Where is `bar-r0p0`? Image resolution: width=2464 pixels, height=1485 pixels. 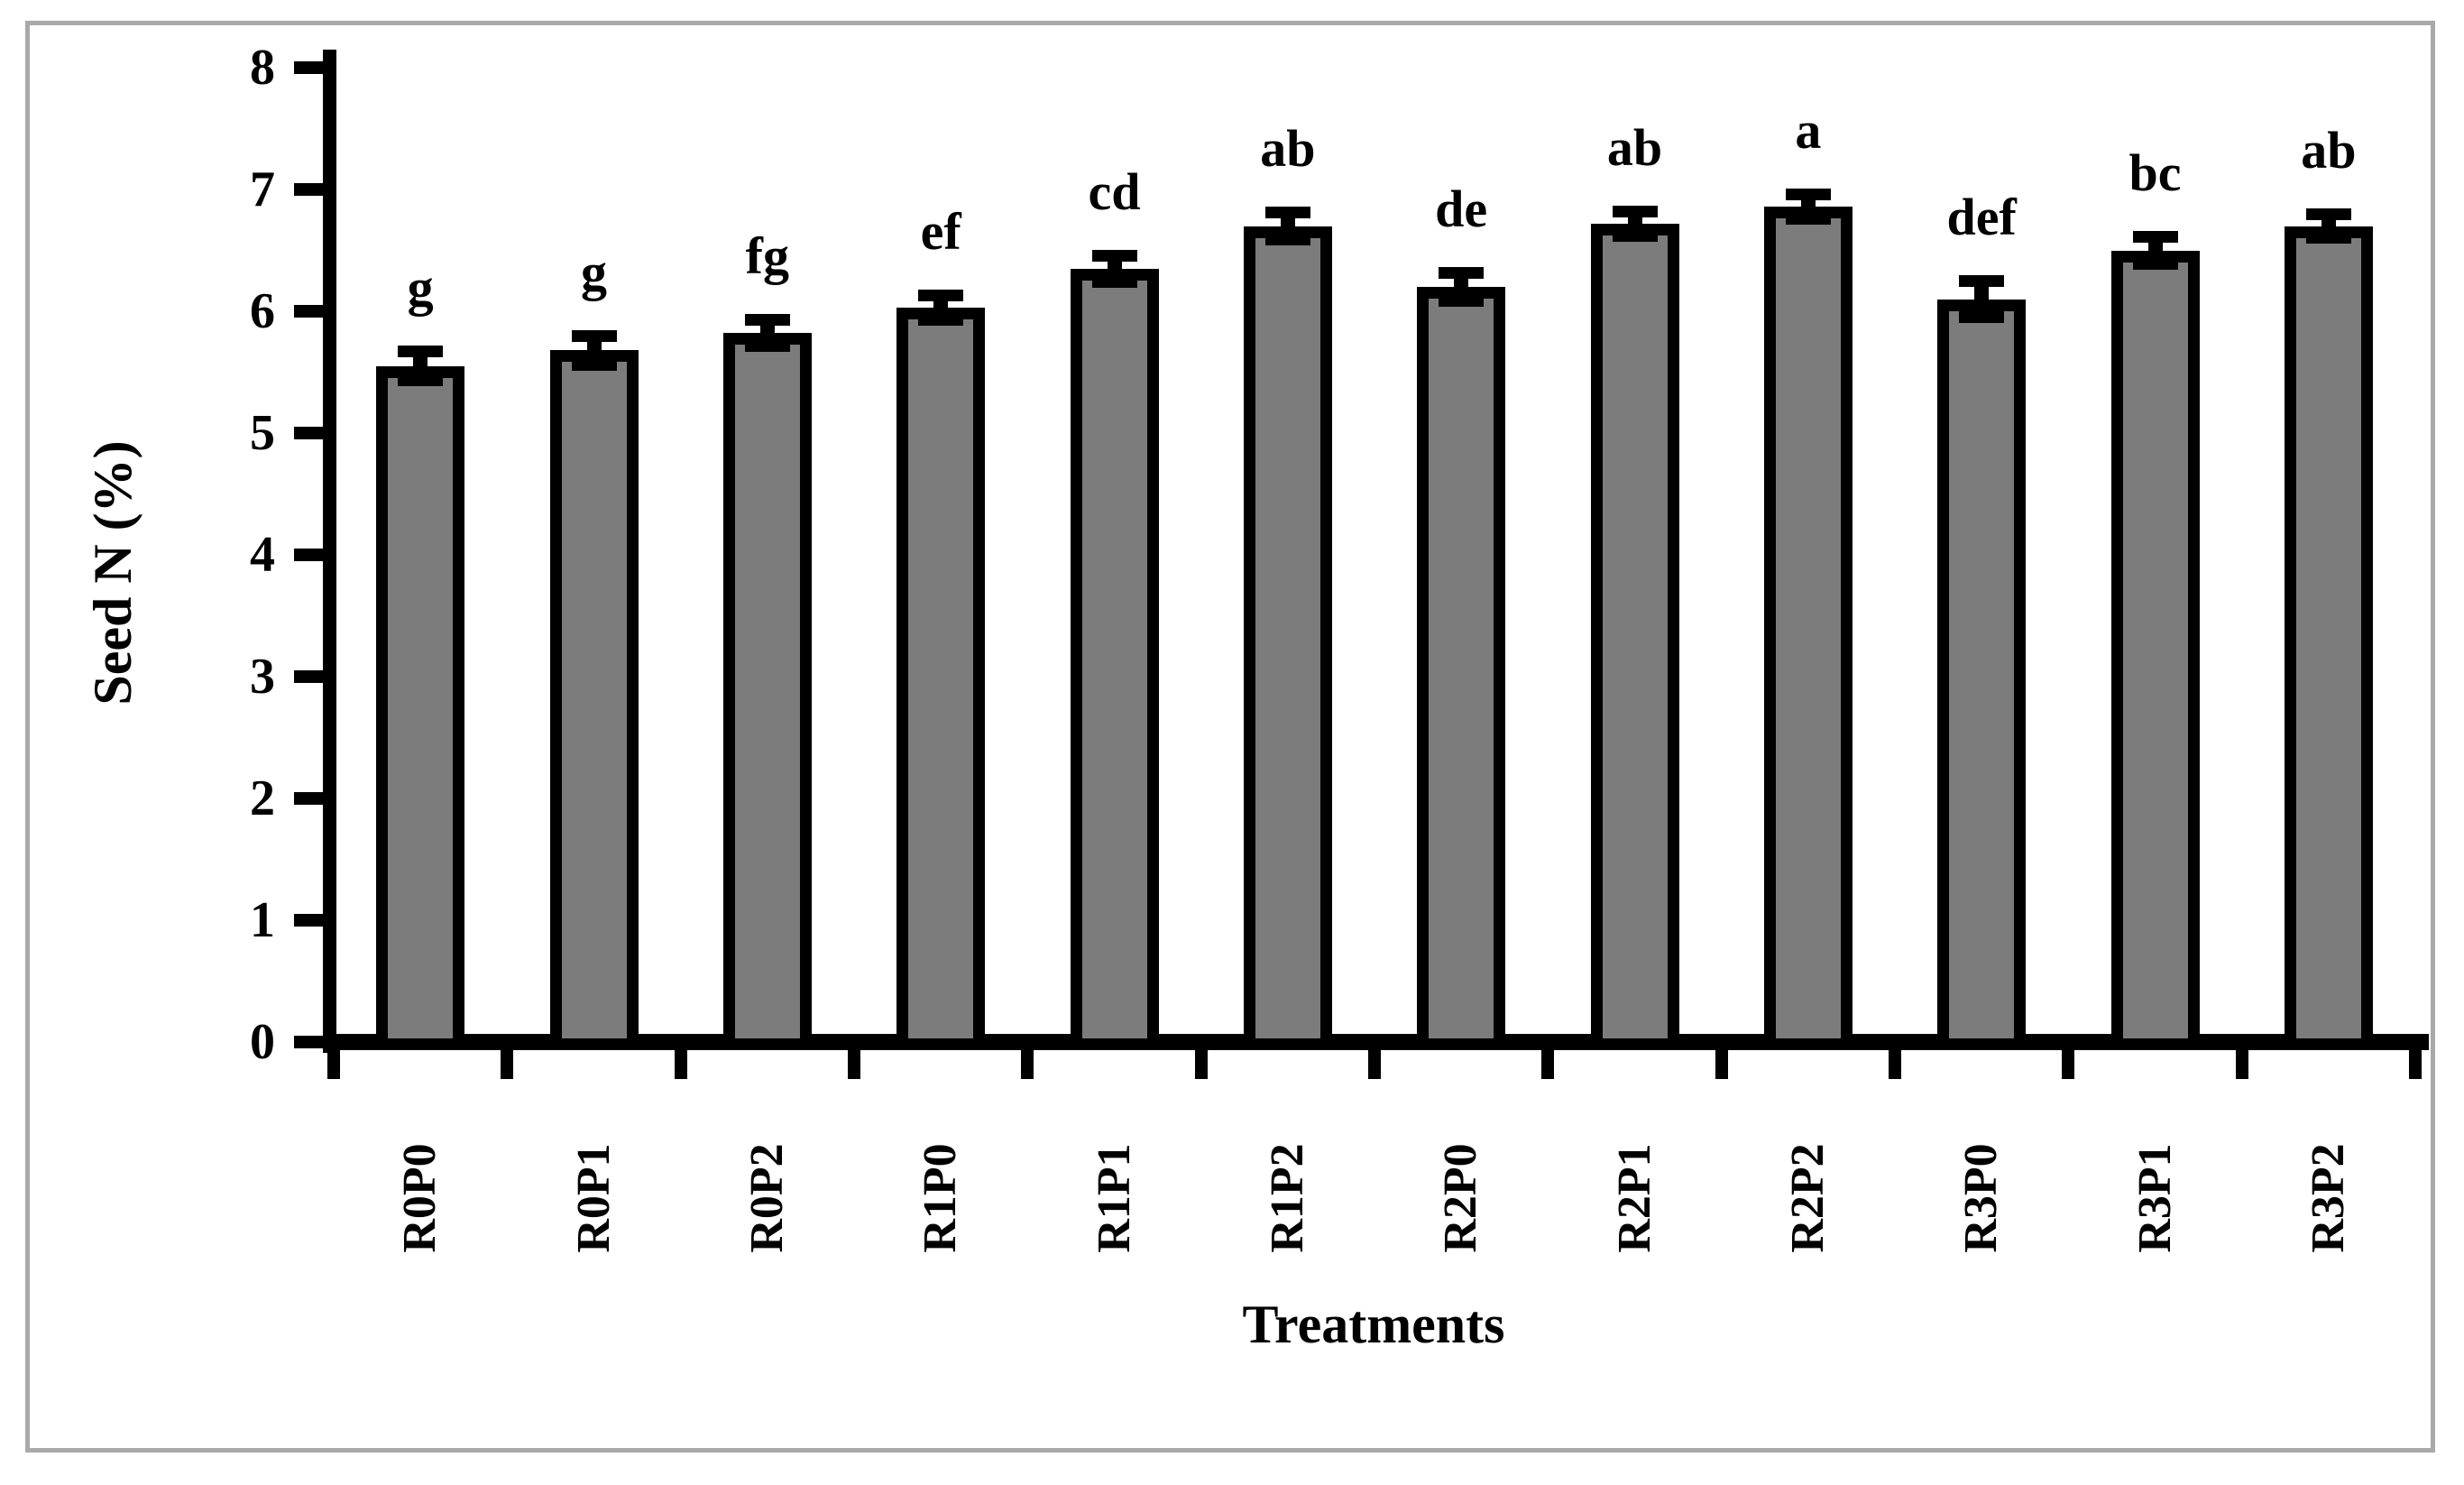
bar-r0p0 is located at coordinates (420, 708).